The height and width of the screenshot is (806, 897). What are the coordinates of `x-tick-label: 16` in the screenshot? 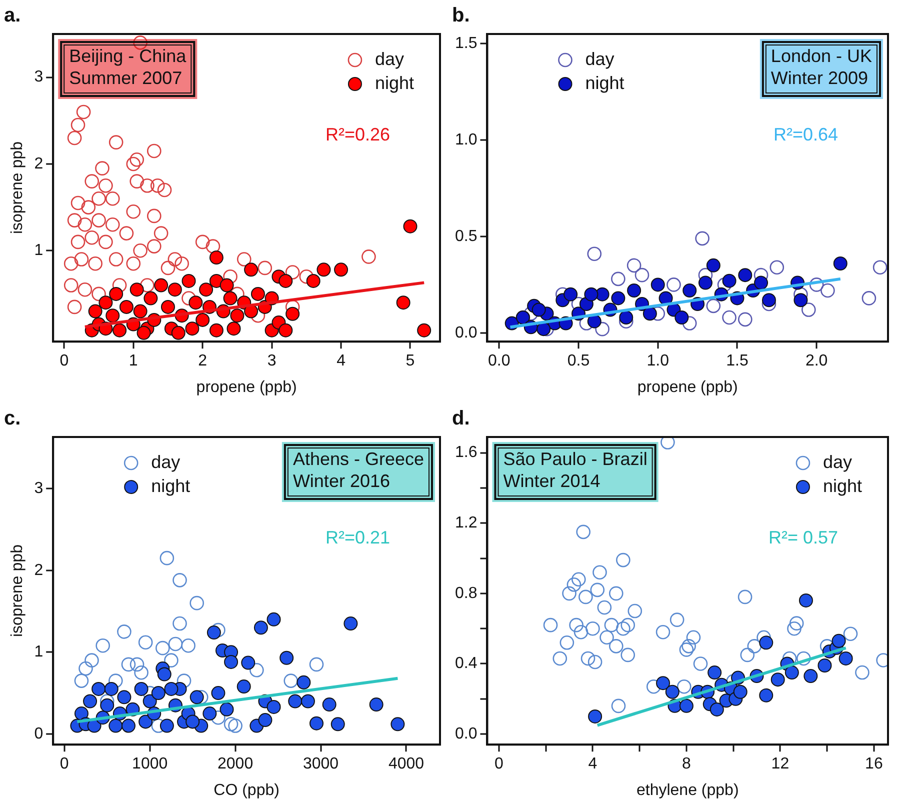 It's located at (874, 764).